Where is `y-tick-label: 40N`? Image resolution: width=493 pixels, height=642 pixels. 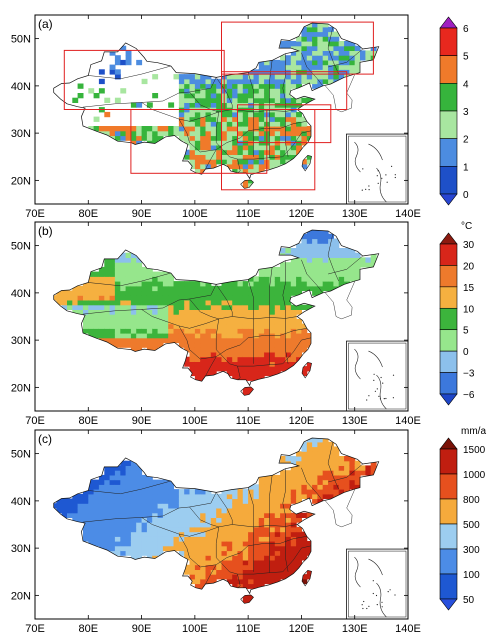
y-tick-label: 40N is located at coordinates (21, 502).